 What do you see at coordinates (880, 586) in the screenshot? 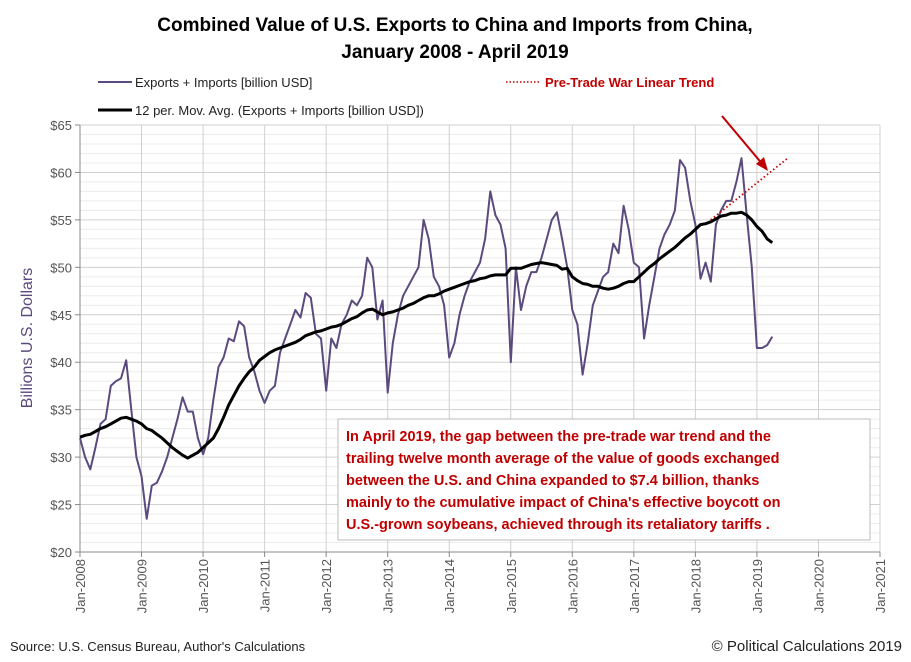
I see `x-tick-label: Jan-2021` at bounding box center [880, 586].